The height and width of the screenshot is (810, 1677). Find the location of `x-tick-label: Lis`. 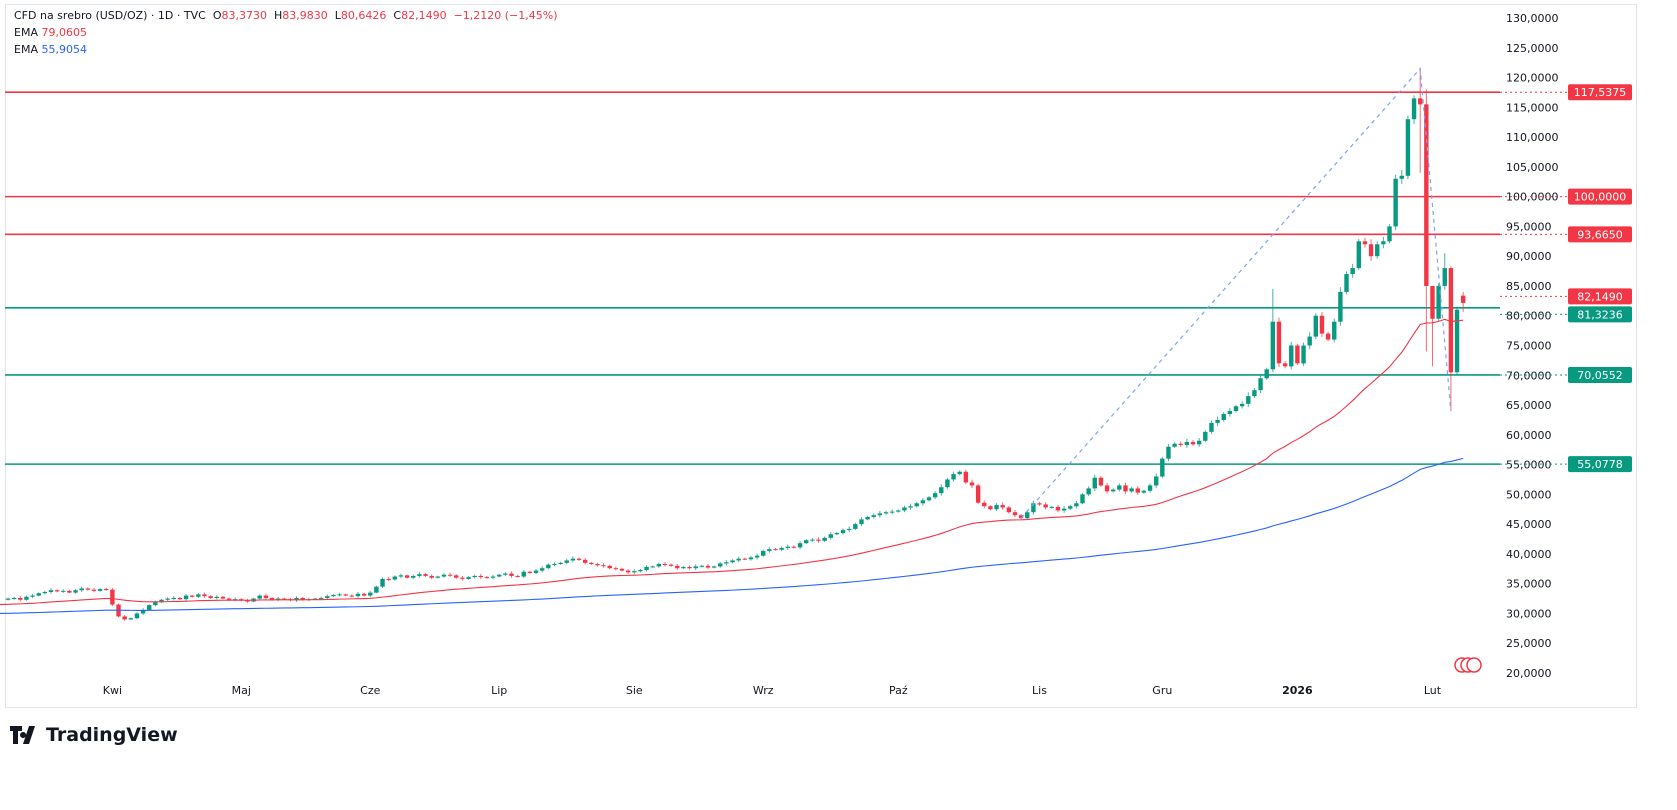

x-tick-label: Lis is located at coordinates (1039, 690).